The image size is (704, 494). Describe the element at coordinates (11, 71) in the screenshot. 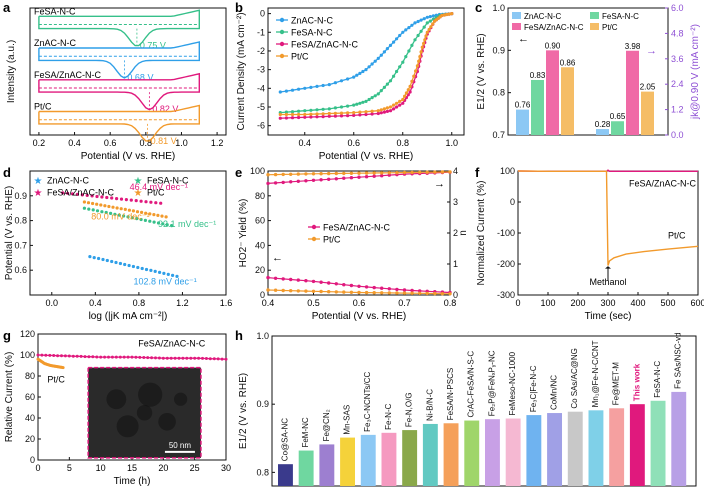

I see `y-axis-label: Intensity (a.u.)` at that location.